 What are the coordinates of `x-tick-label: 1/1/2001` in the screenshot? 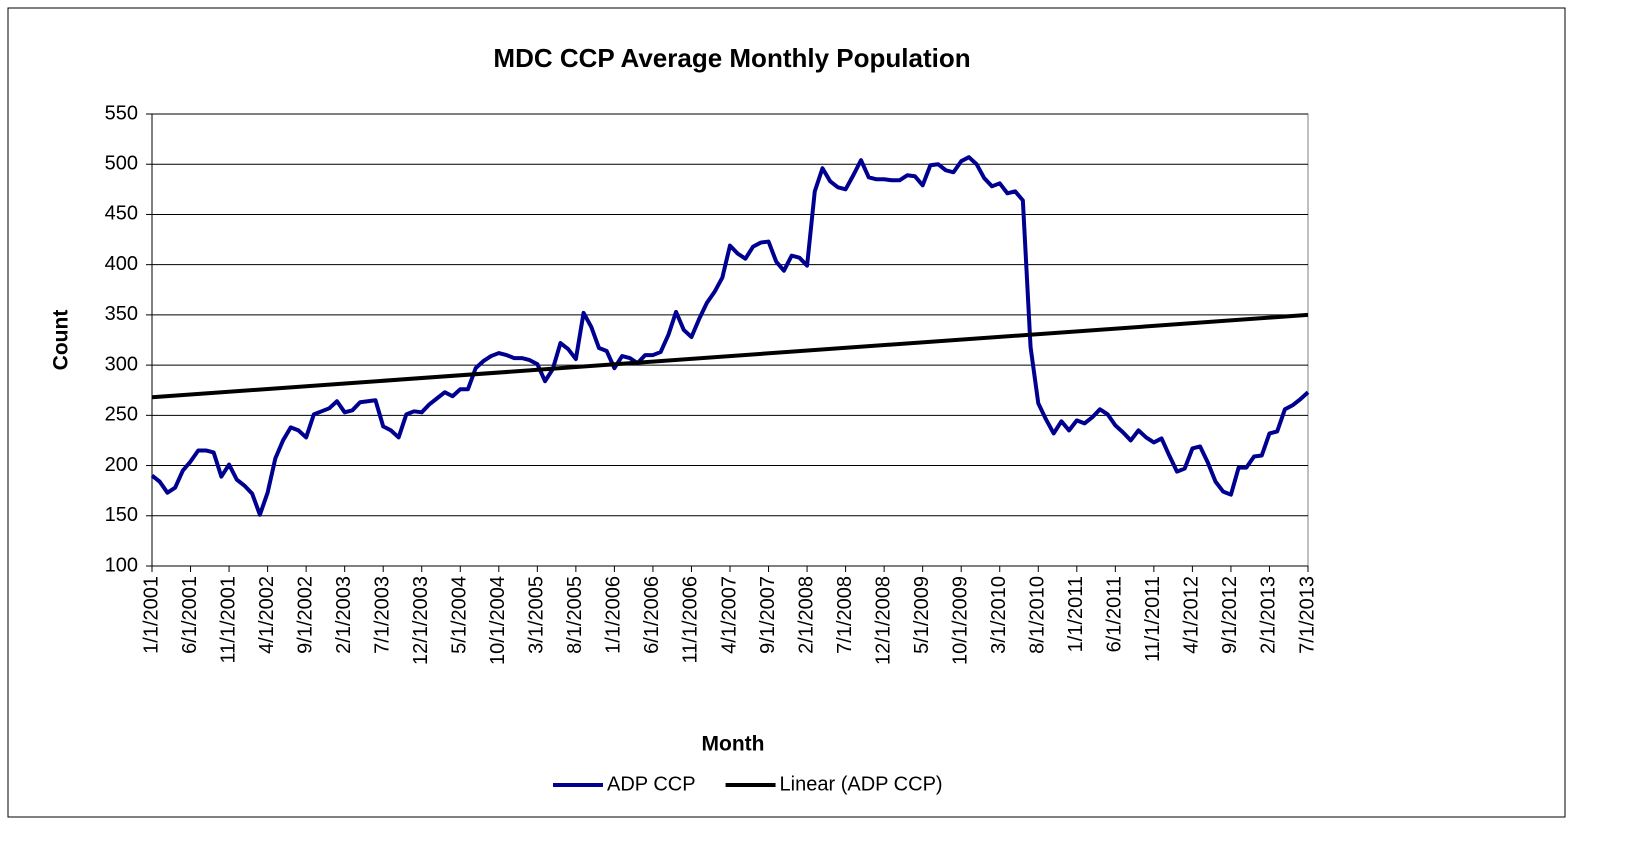 It's located at (151, 615).